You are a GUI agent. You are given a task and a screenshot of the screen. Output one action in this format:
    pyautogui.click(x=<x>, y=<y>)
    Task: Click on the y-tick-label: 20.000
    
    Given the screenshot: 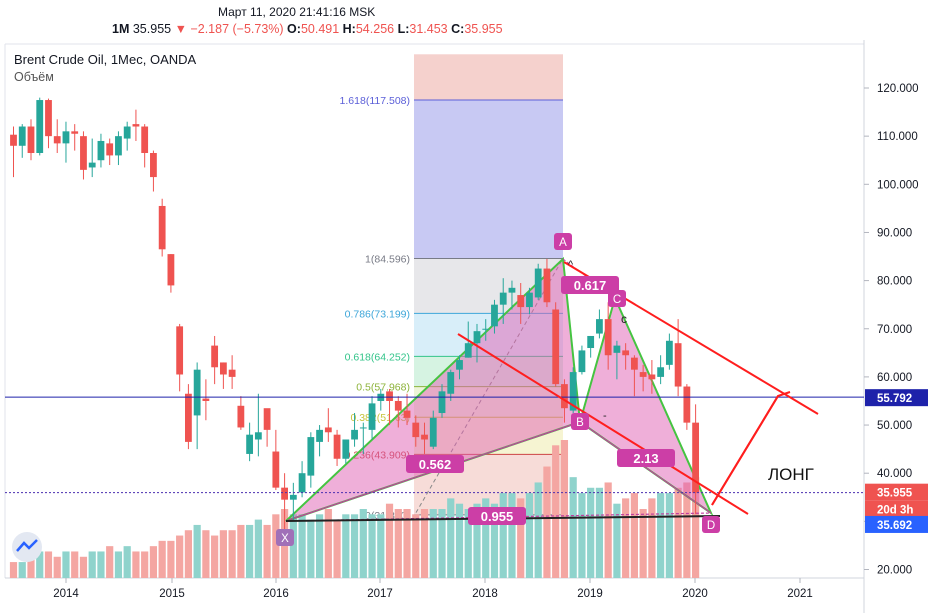 What is the action you would take?
    pyautogui.click(x=894, y=571)
    